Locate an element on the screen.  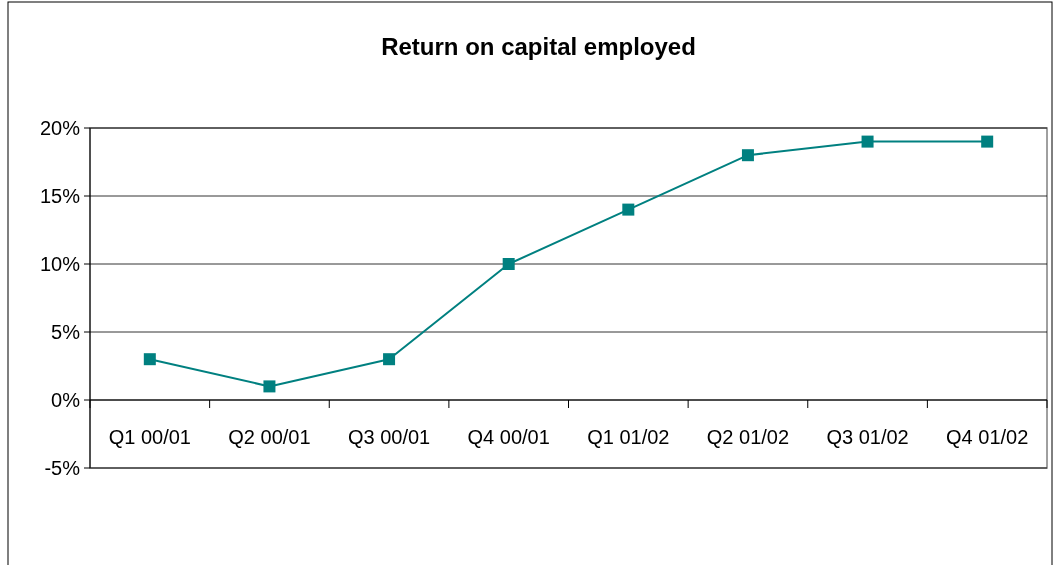
y-tick-label: 5% is located at coordinates (66, 332).